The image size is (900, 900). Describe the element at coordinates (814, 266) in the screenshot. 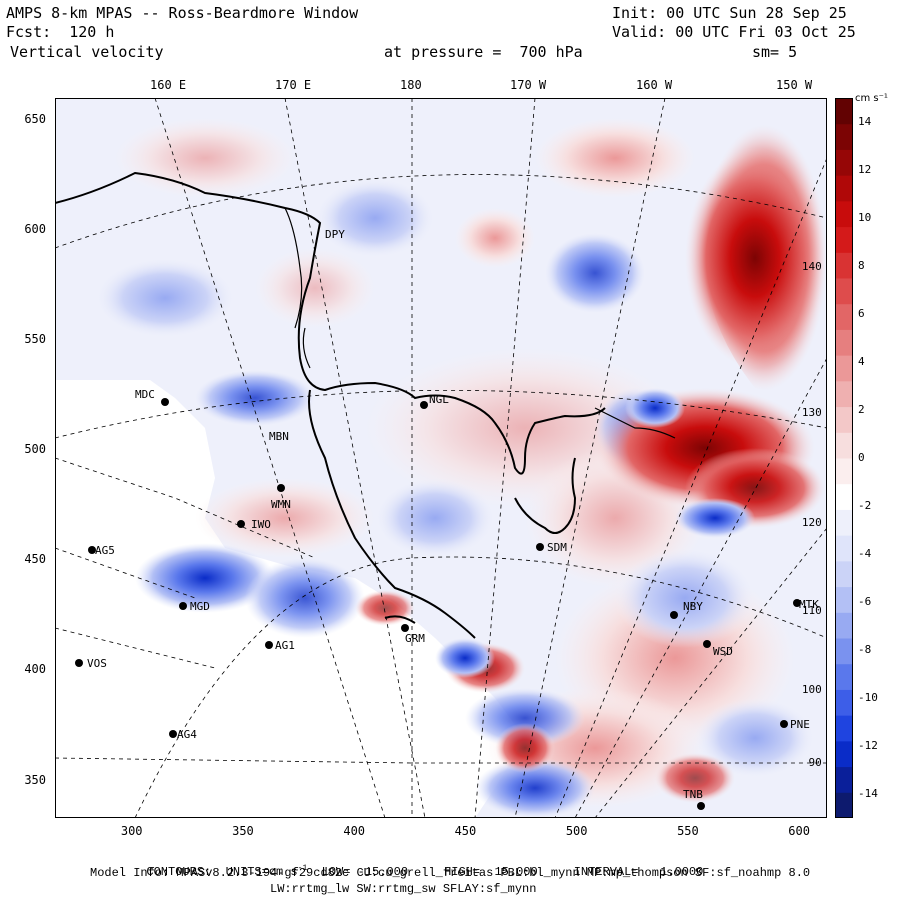

I see `lon-label-140w: 140 W` at that location.